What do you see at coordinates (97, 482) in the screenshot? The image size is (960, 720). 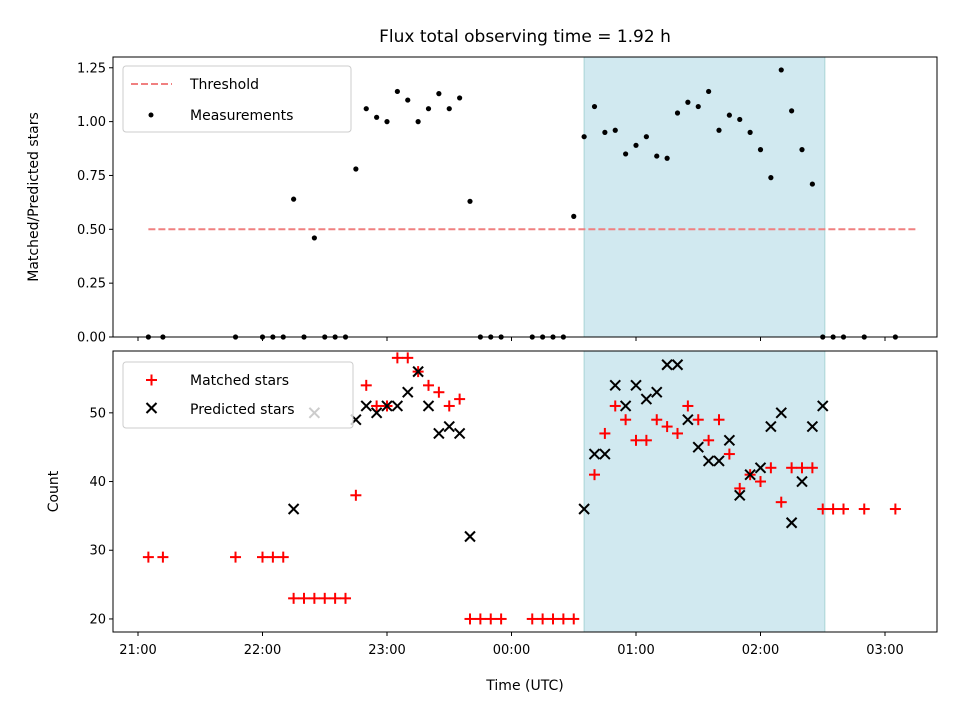 I see `bottom-y-tick-label: 40` at bounding box center [97, 482].